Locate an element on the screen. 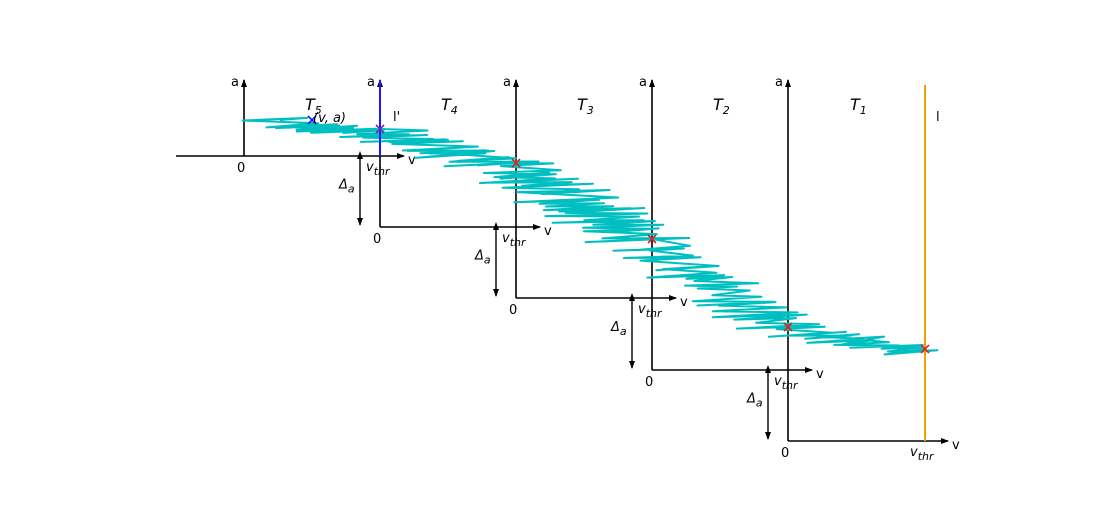 The width and height of the screenshot is (1097, 518). segment-title-t5: T5 is located at coordinates (313, 106).